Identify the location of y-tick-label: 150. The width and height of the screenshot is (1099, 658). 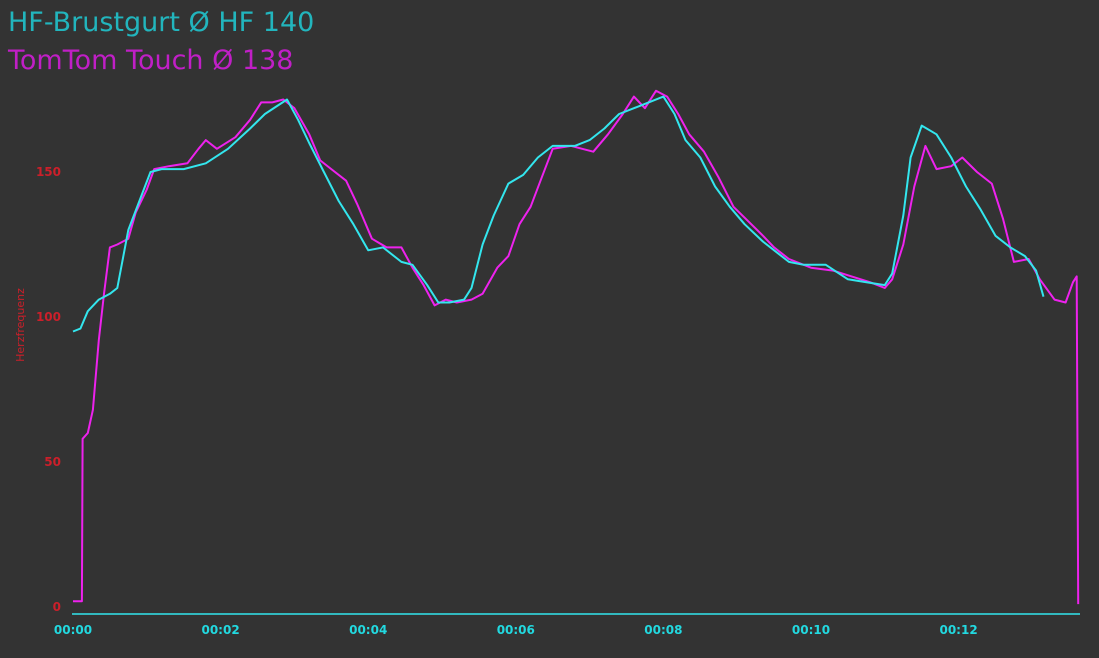
(48, 172).